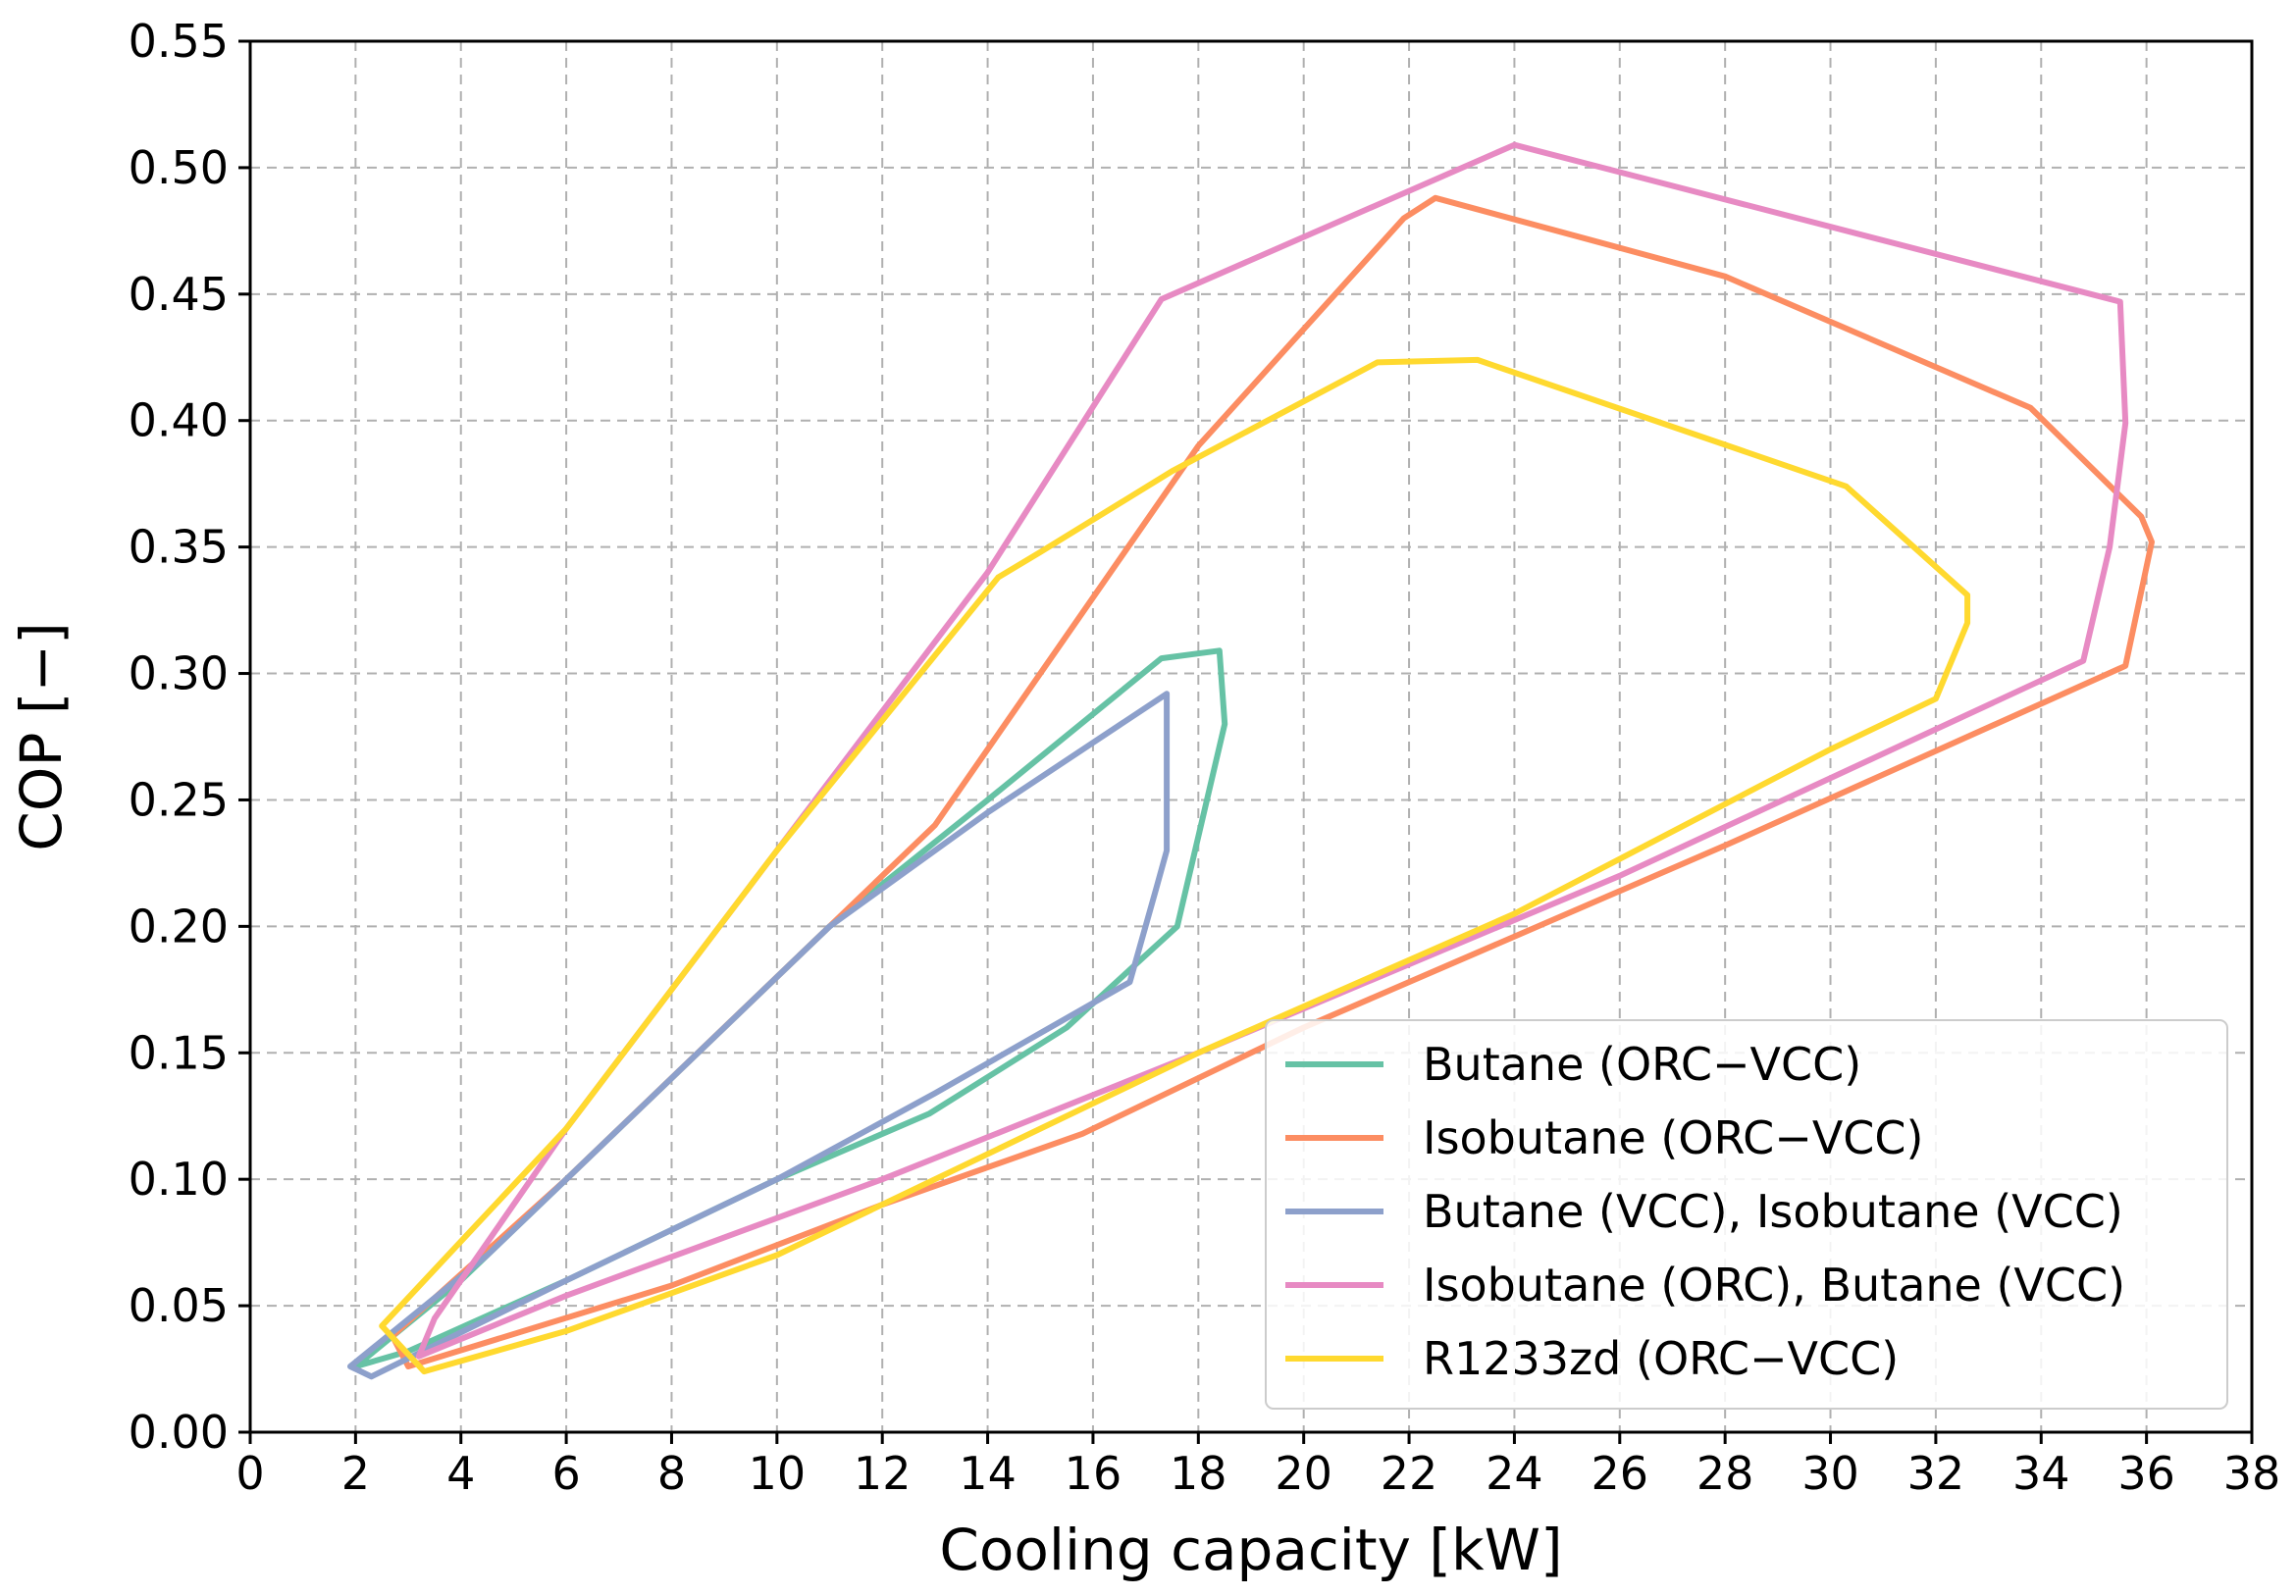  What do you see at coordinates (1409, 1473) in the screenshot?
I see `x-tick-label: 22` at bounding box center [1409, 1473].